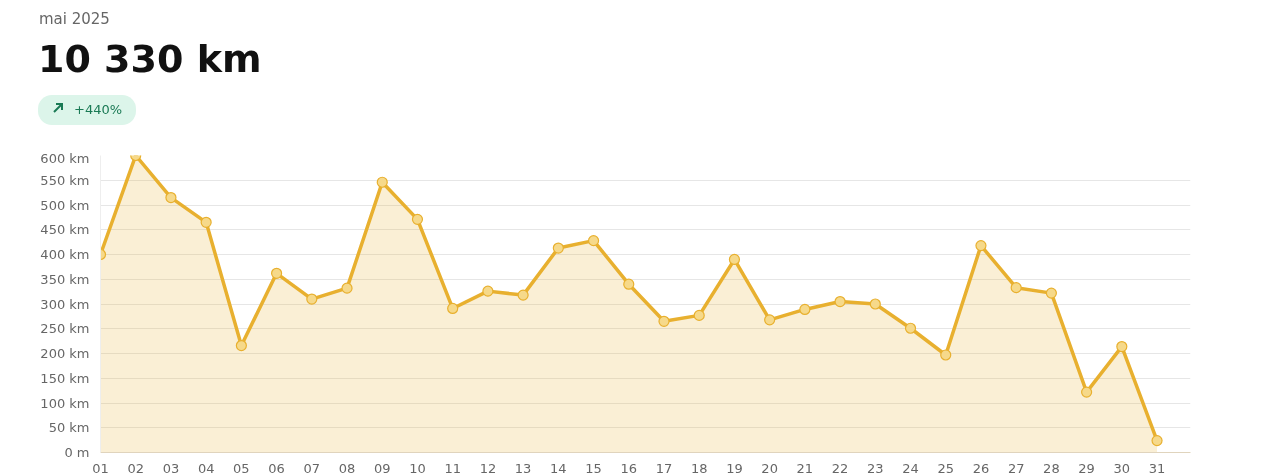 The height and width of the screenshot is (474, 1270). I want to click on x-tick-label: 02, so click(135, 467).